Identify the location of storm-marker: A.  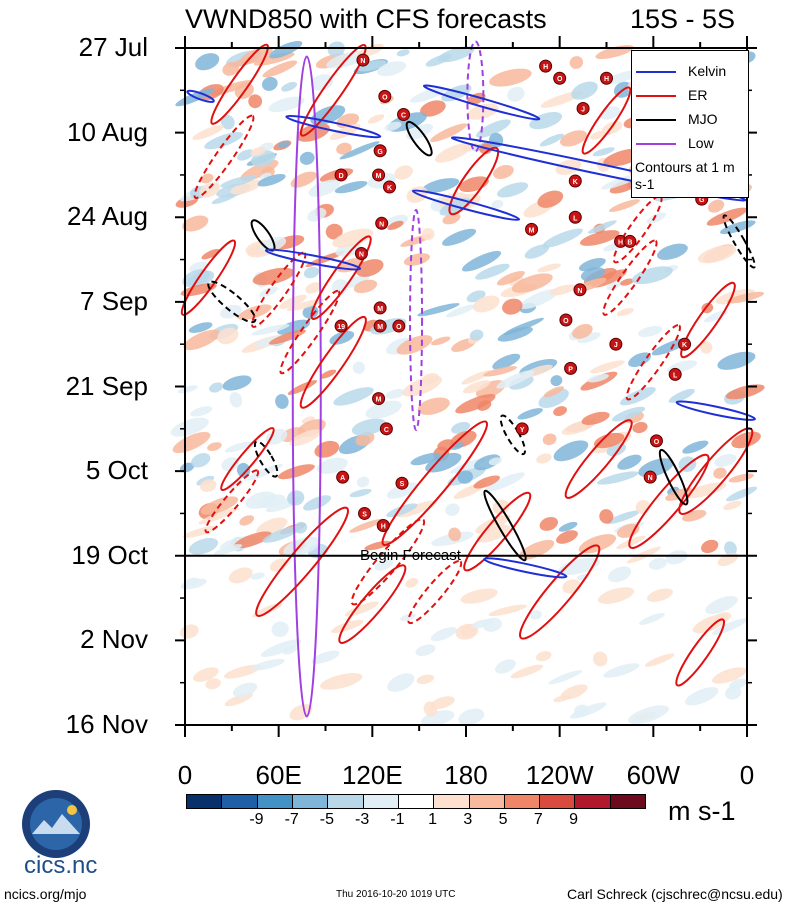
(343, 477).